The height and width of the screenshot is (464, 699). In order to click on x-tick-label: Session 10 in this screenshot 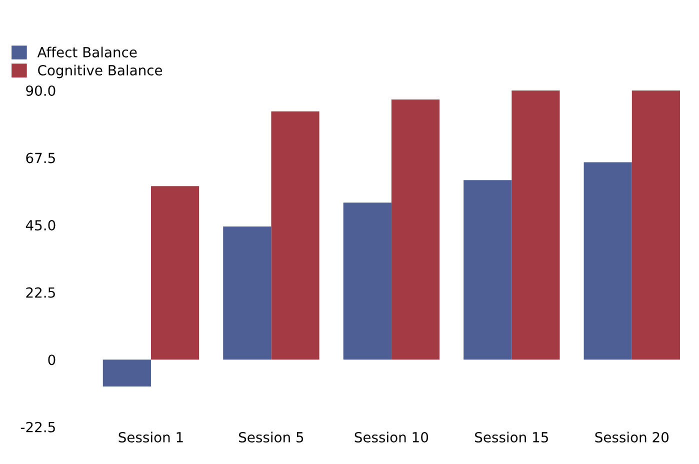, I will do `click(391, 437)`.